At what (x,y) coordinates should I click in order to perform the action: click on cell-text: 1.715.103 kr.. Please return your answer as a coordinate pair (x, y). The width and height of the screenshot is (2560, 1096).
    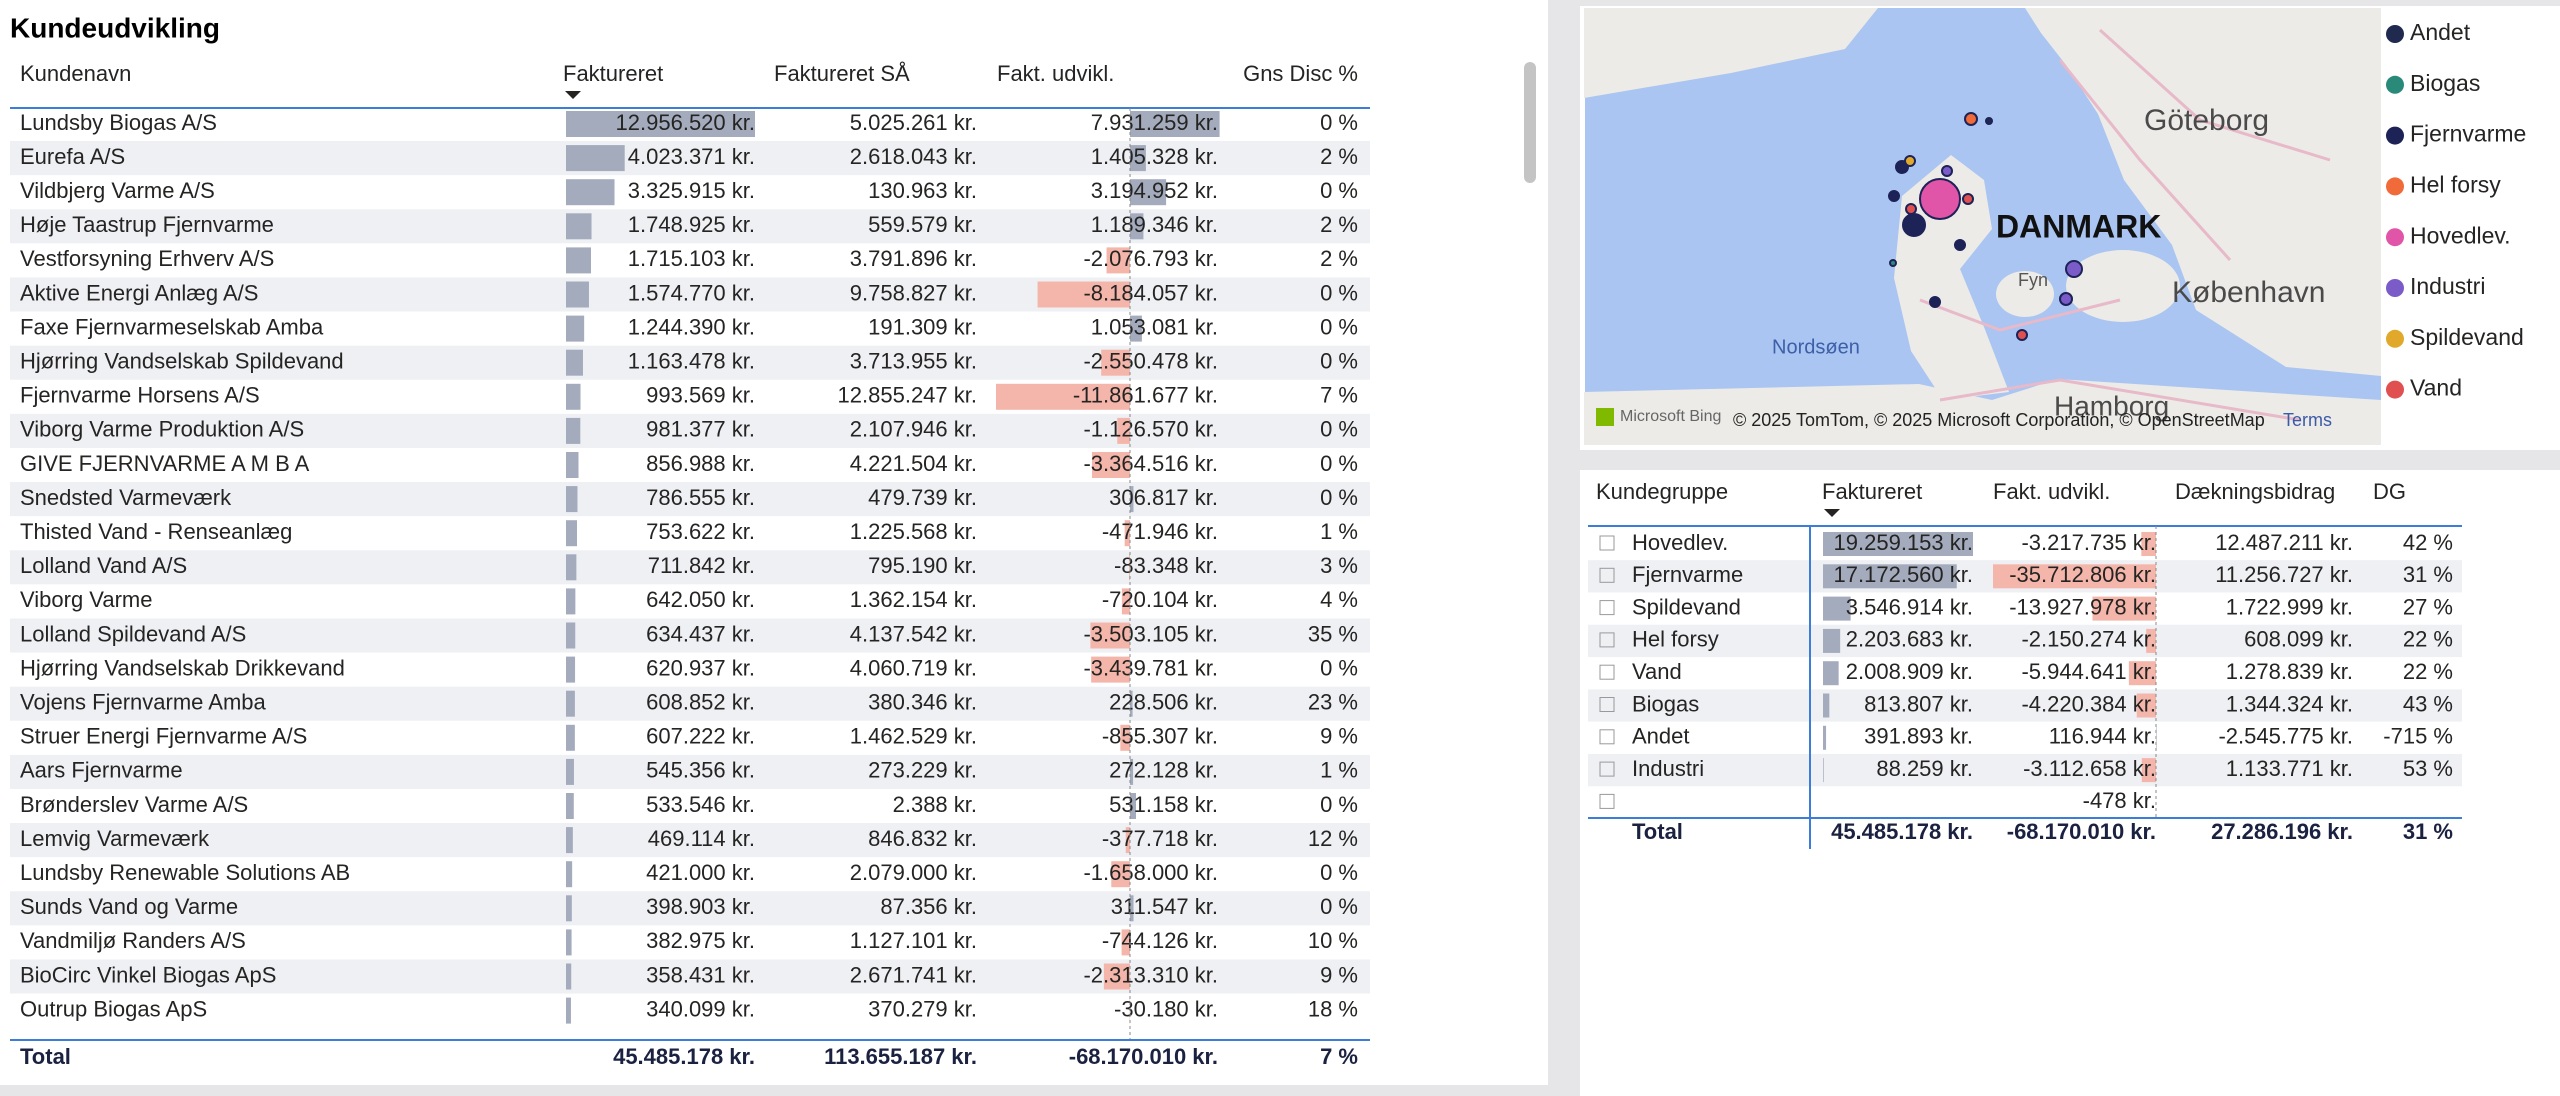
    Looking at the image, I should click on (691, 258).